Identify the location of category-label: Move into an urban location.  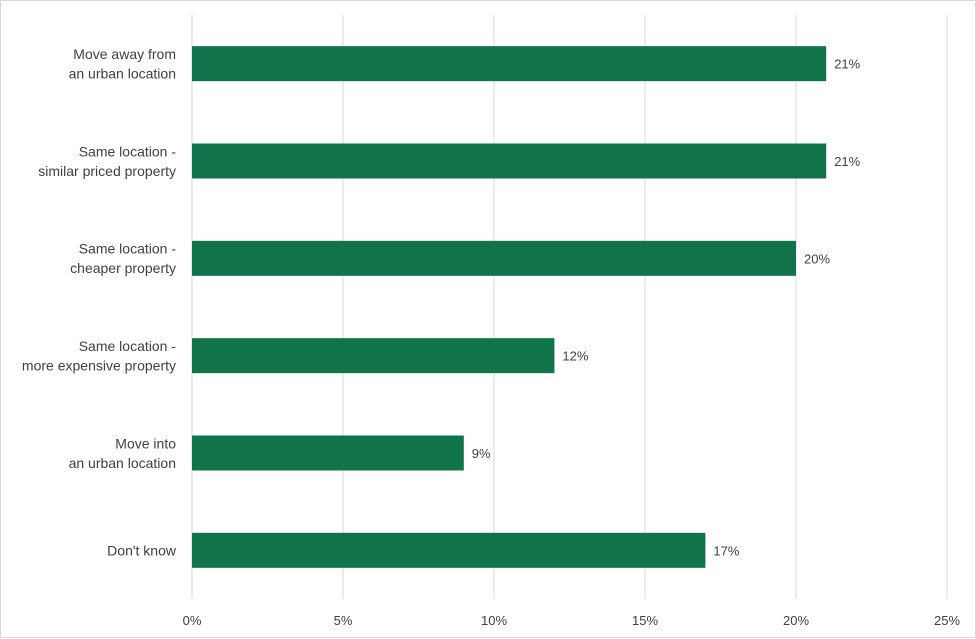
(123, 453).